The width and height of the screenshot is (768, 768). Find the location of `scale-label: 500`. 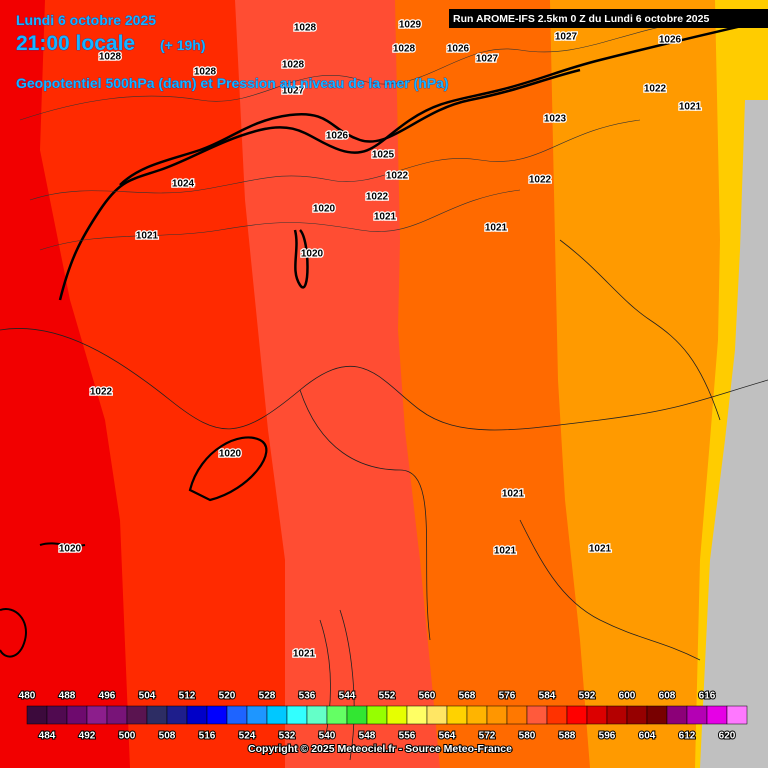

scale-label: 500 is located at coordinates (127, 736).